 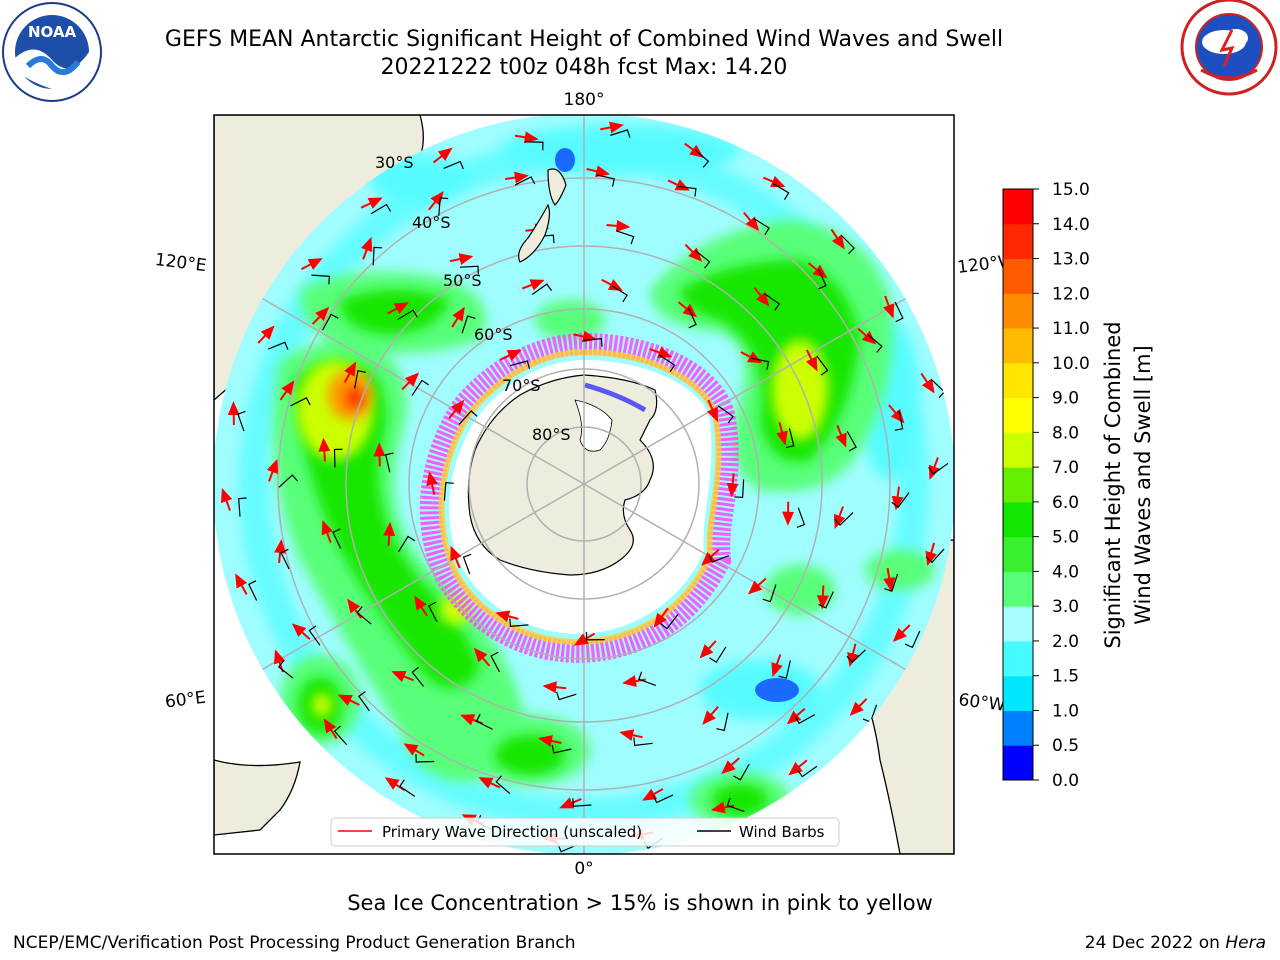 I want to click on colorbar-tick-label: 1.5, so click(x=1065, y=677).